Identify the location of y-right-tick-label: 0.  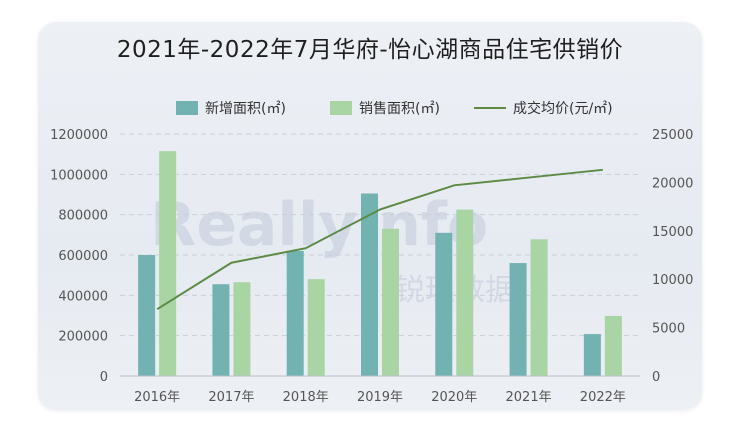
(656, 377).